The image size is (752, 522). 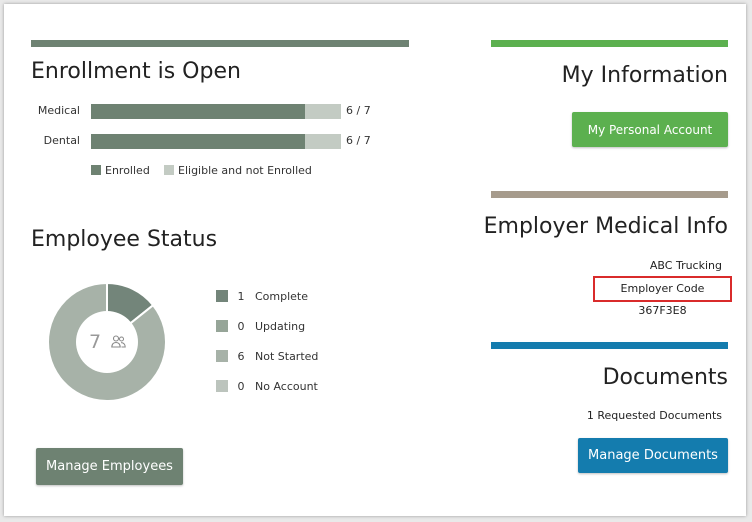 What do you see at coordinates (654, 415) in the screenshot?
I see `requested-documents-count: 1 Requested Documents` at bounding box center [654, 415].